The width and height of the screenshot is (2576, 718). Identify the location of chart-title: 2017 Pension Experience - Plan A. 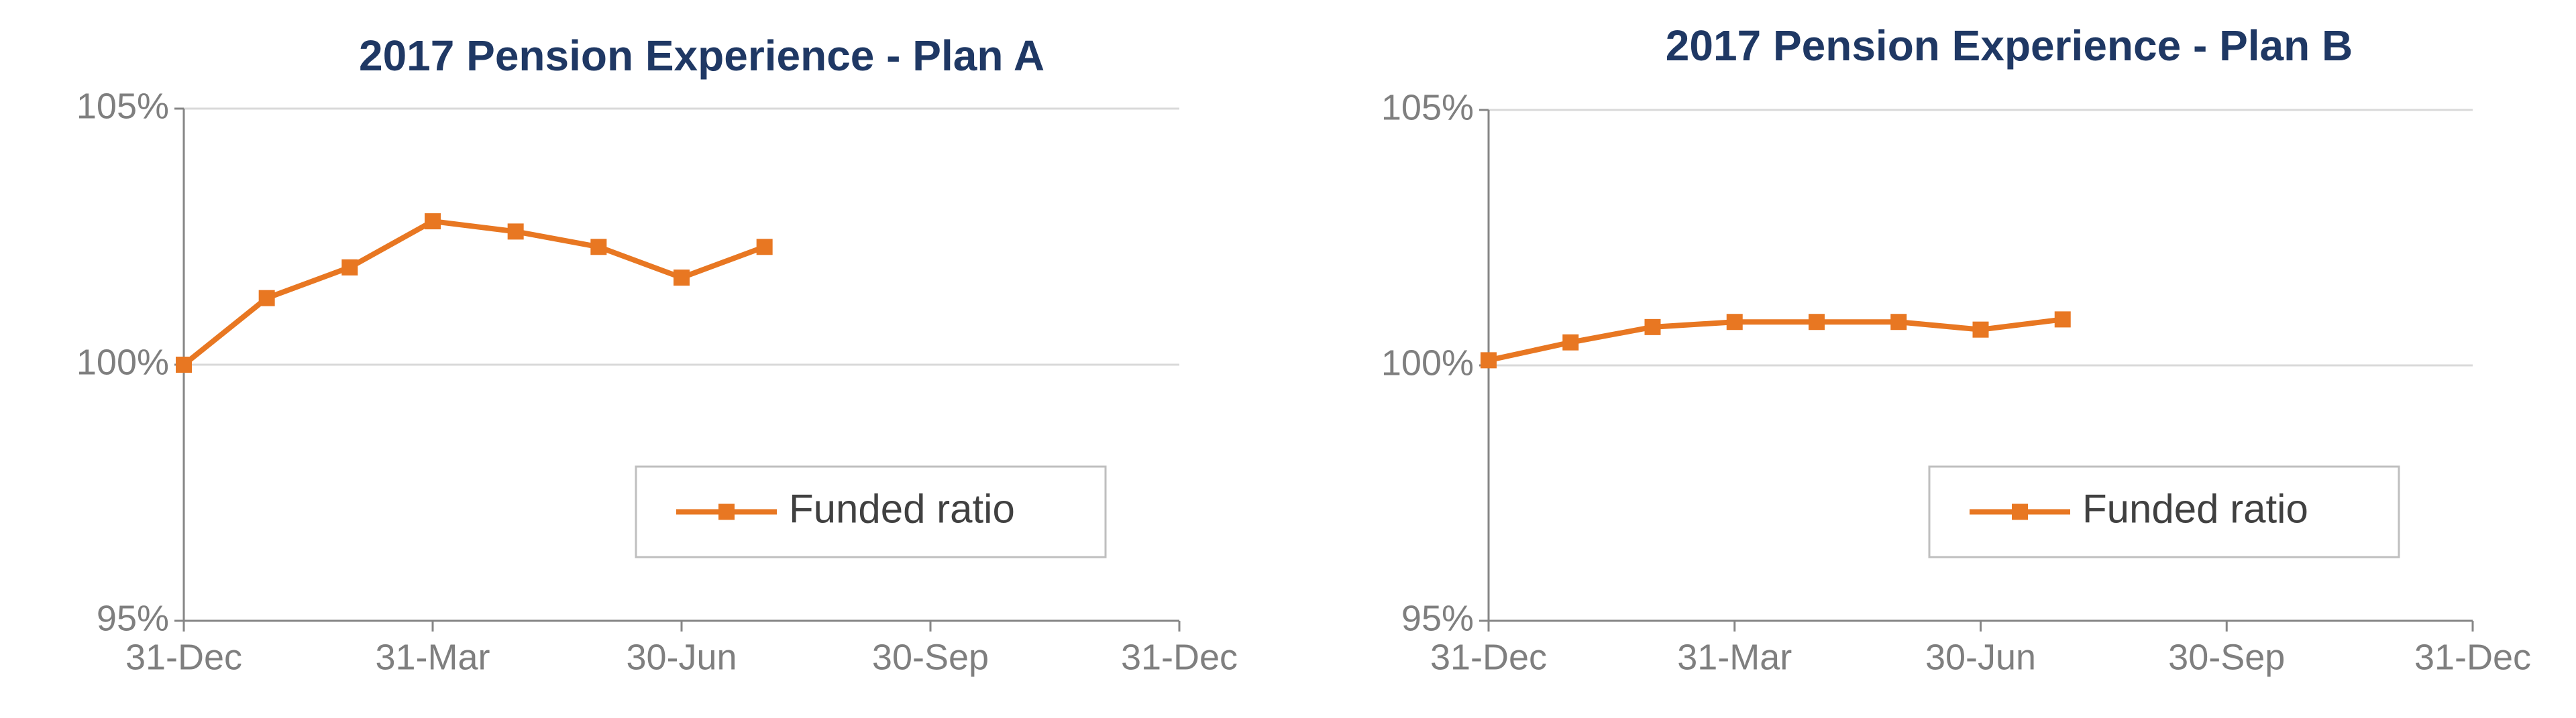
(701, 56).